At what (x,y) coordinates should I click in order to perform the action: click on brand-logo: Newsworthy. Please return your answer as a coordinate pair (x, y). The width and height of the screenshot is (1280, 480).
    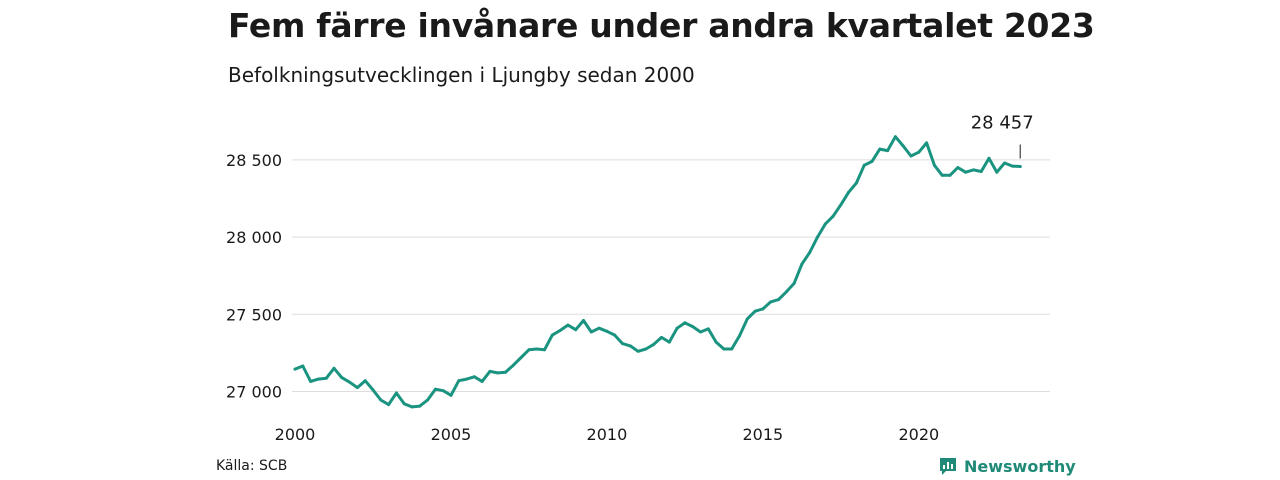
    Looking at the image, I should click on (1007, 466).